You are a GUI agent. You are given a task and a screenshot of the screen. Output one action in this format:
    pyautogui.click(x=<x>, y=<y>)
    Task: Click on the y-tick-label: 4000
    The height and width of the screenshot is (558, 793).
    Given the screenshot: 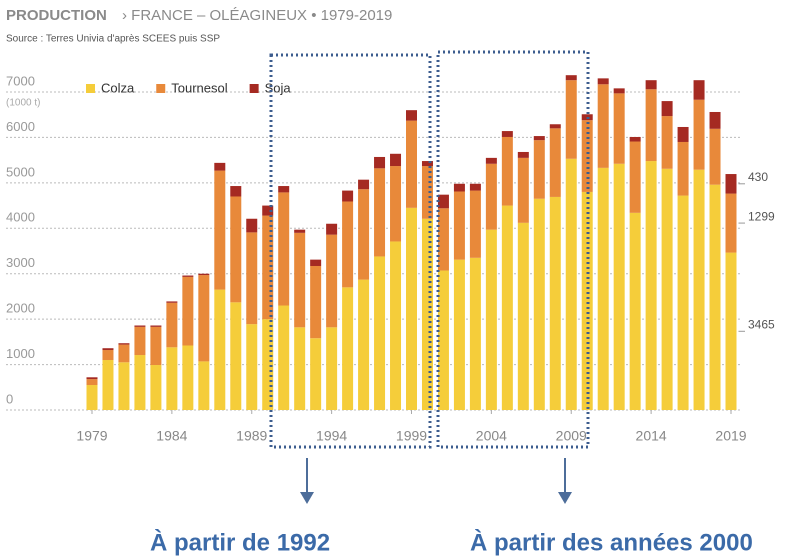 What is the action you would take?
    pyautogui.click(x=20, y=217)
    